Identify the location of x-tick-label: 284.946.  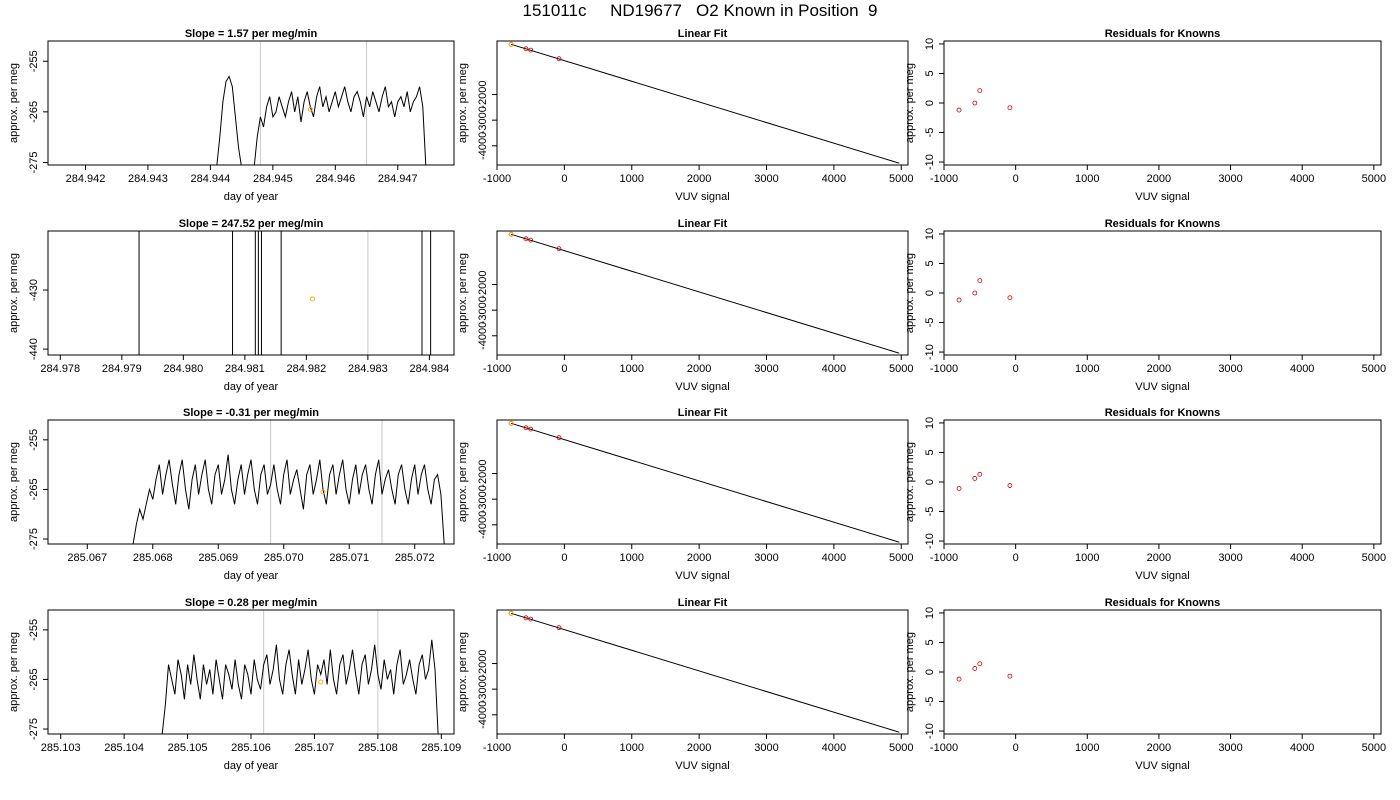
(335, 179).